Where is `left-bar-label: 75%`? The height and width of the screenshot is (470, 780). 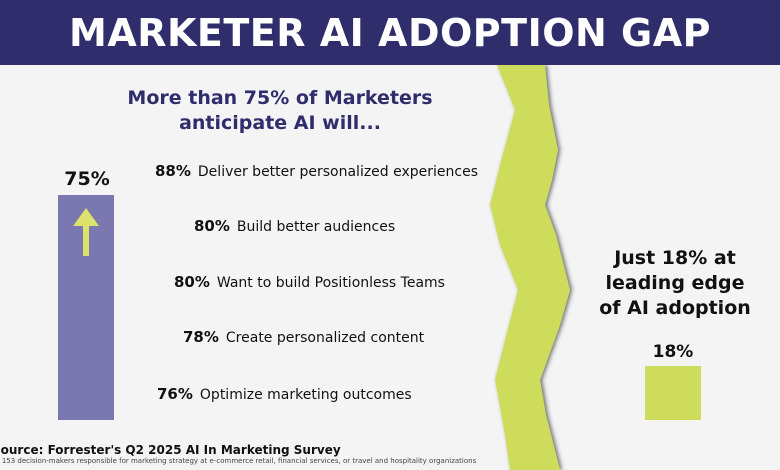 left-bar-label: 75% is located at coordinates (87, 179).